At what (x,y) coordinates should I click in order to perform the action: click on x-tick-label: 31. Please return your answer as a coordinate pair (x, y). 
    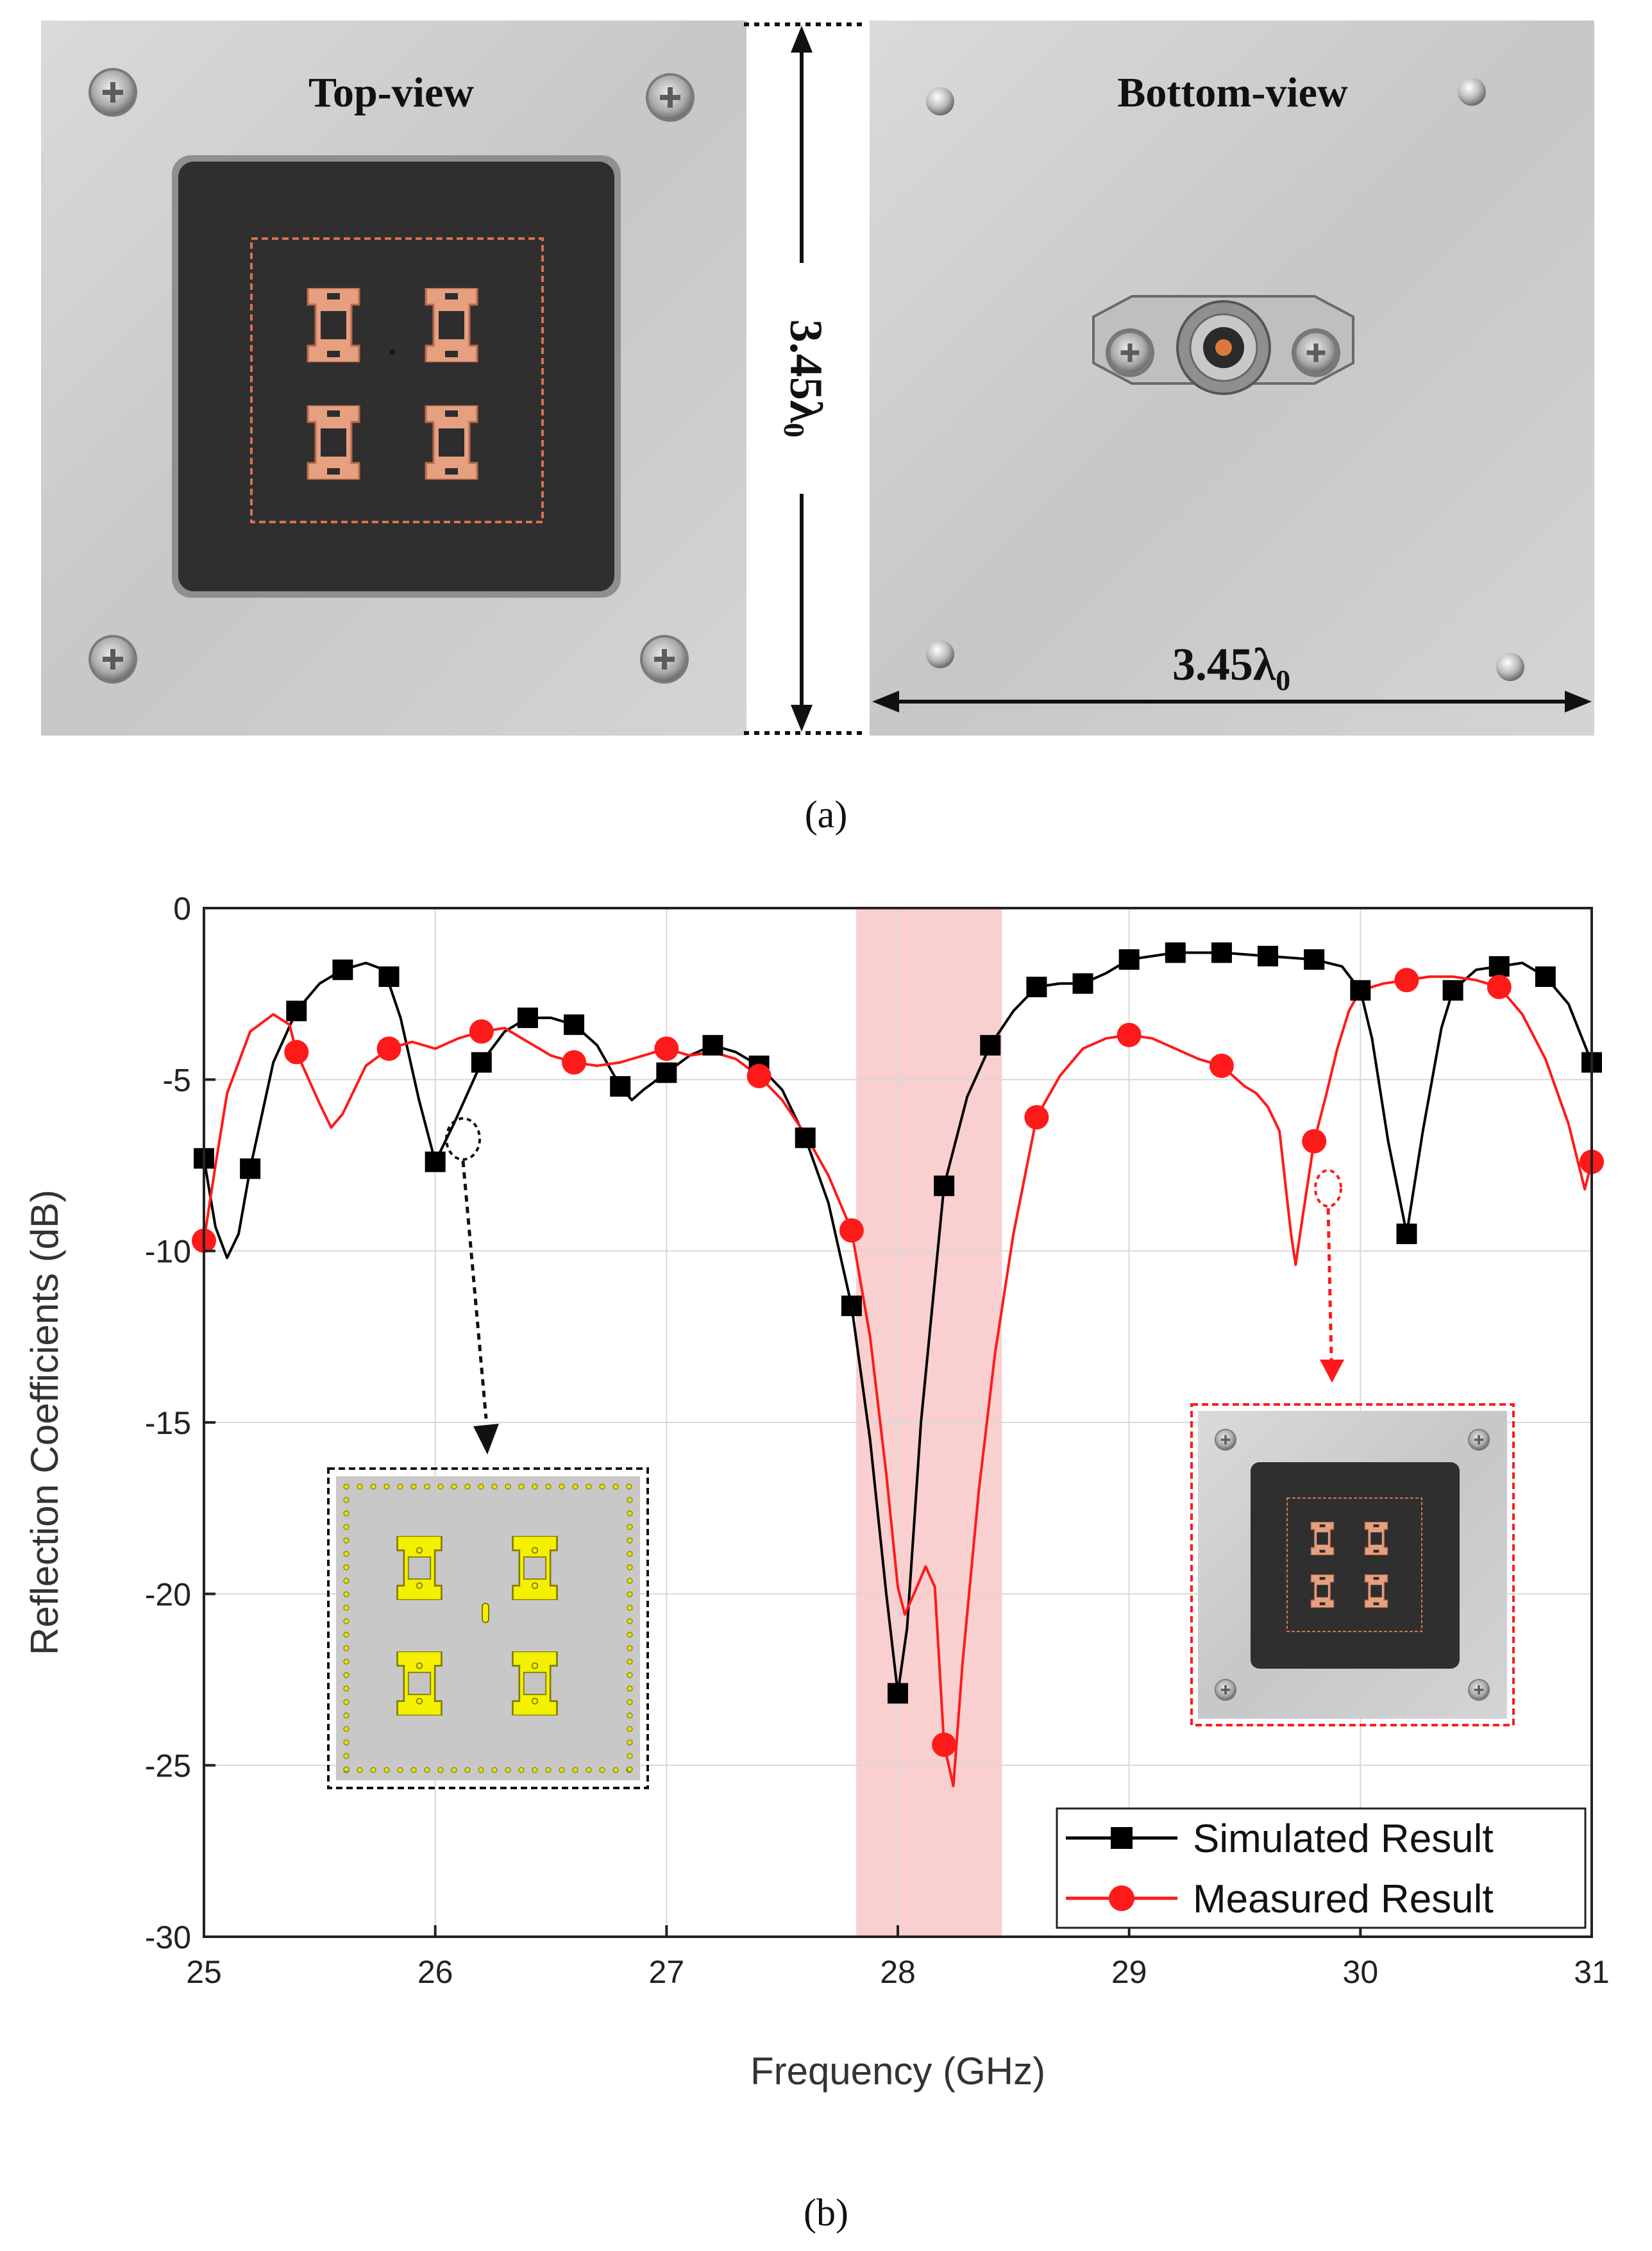
    Looking at the image, I should click on (1592, 1972).